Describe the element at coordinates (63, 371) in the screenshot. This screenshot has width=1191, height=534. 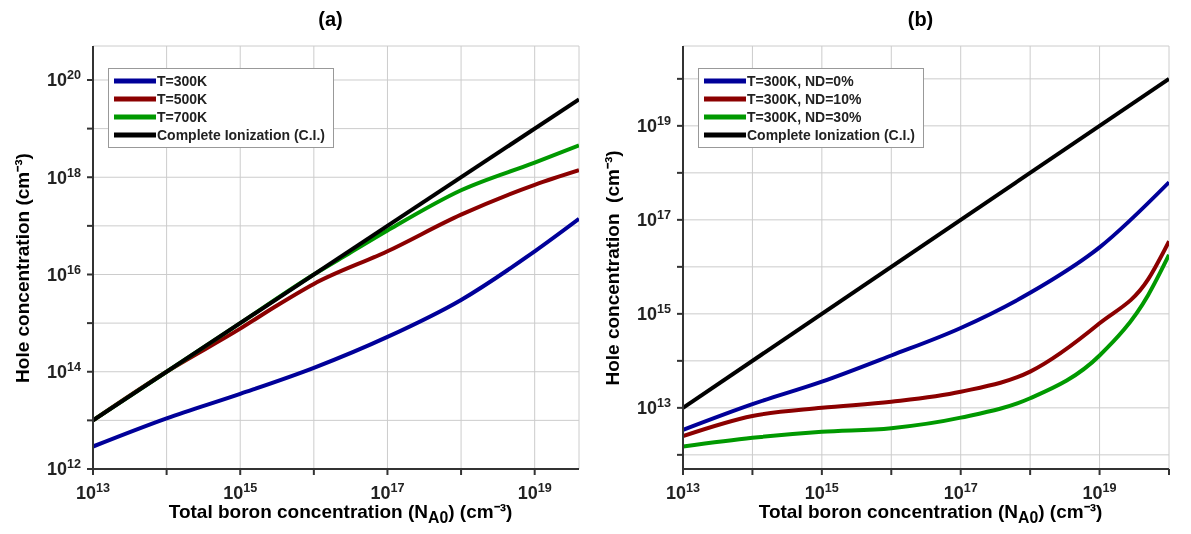
I see `y-tick-label: 10$^{14}$` at that location.